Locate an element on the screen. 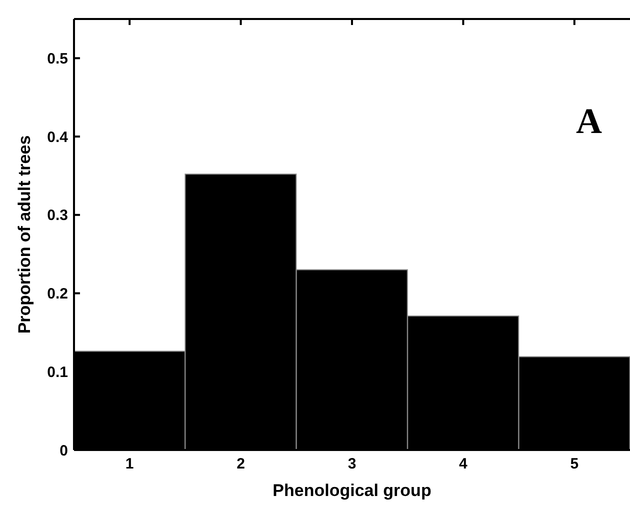  y-tick-label: 0.3 is located at coordinates (57, 215).